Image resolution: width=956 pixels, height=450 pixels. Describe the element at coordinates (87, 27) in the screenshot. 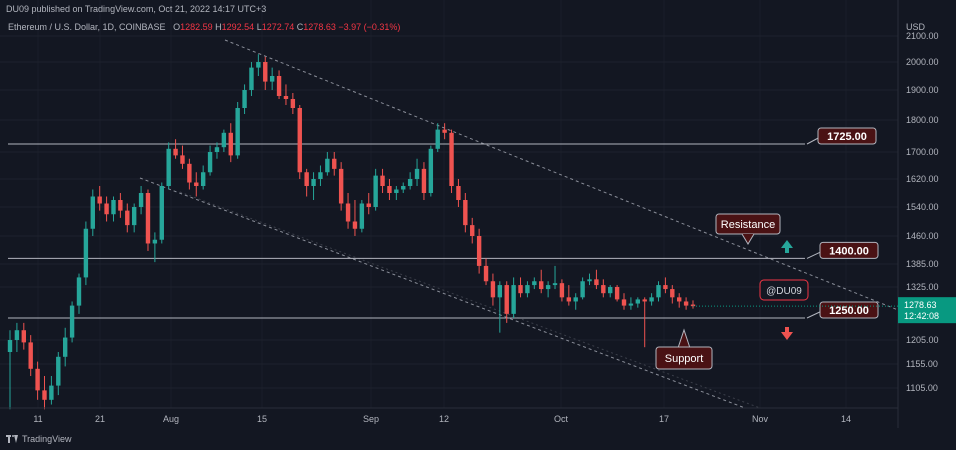

I see `symbol-name: Ethereum / U.S. Dollar, 1D, COINBASE` at that location.